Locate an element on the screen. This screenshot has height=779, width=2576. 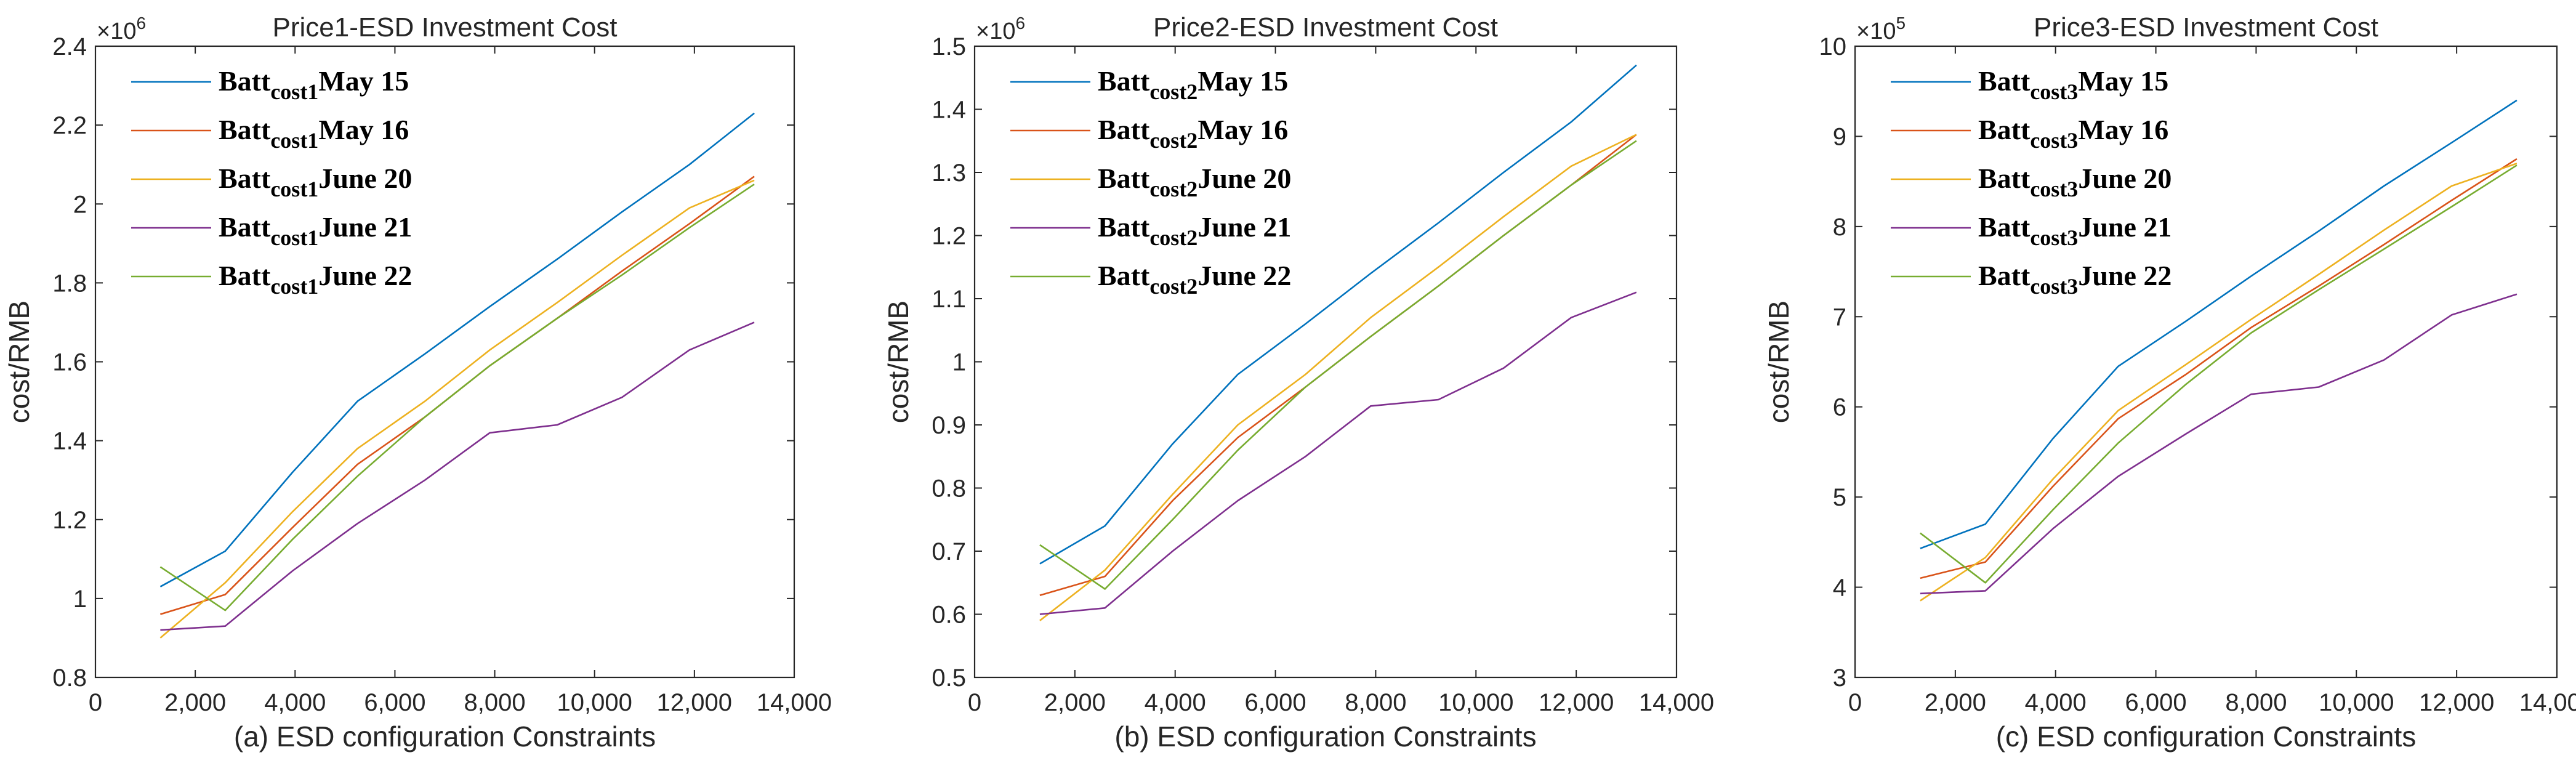
legend-entry-suffix: June 22 is located at coordinates (1244, 275).